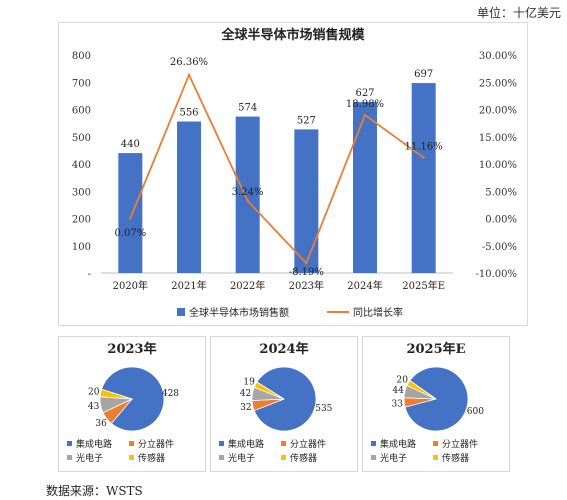 The width and height of the screenshot is (567, 500). What do you see at coordinates (81, 111) in the screenshot?
I see `y-tick-label: 600` at bounding box center [81, 111].